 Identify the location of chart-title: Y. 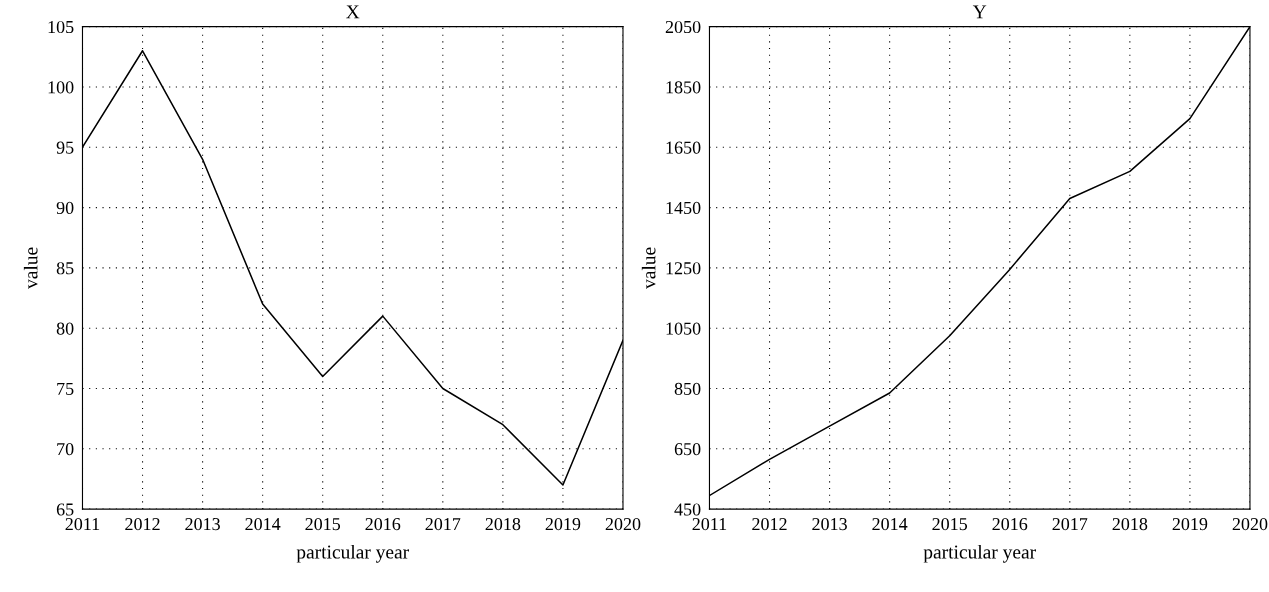
(979, 12).